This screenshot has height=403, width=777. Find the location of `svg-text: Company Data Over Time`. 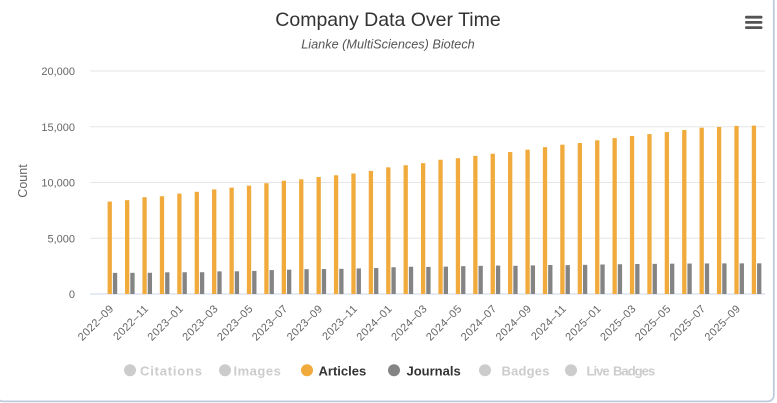

svg-text: Company Data Over Time is located at coordinates (387, 20).